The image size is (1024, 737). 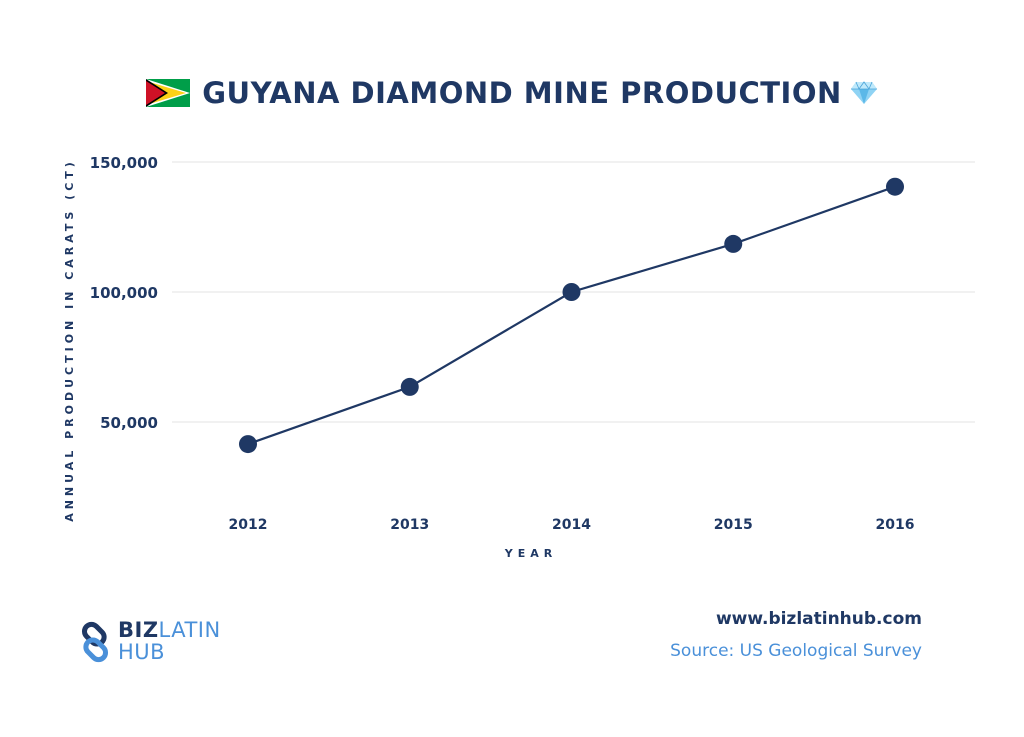 I want to click on y-tick-label-50000: 50,000, so click(x=129, y=423).